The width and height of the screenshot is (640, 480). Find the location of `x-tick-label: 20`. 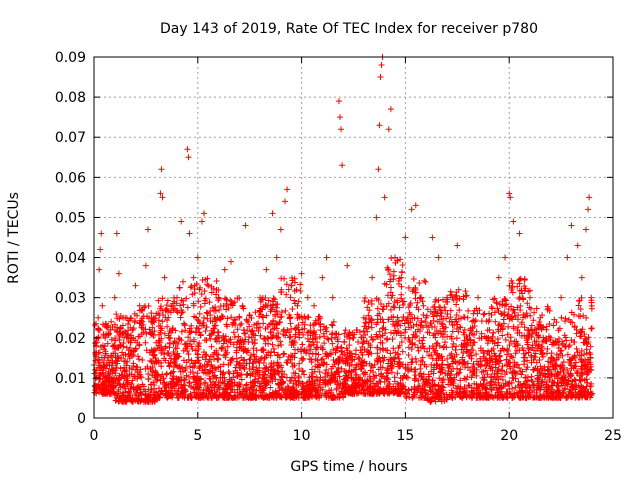

x-tick-label: 20 is located at coordinates (509, 436).